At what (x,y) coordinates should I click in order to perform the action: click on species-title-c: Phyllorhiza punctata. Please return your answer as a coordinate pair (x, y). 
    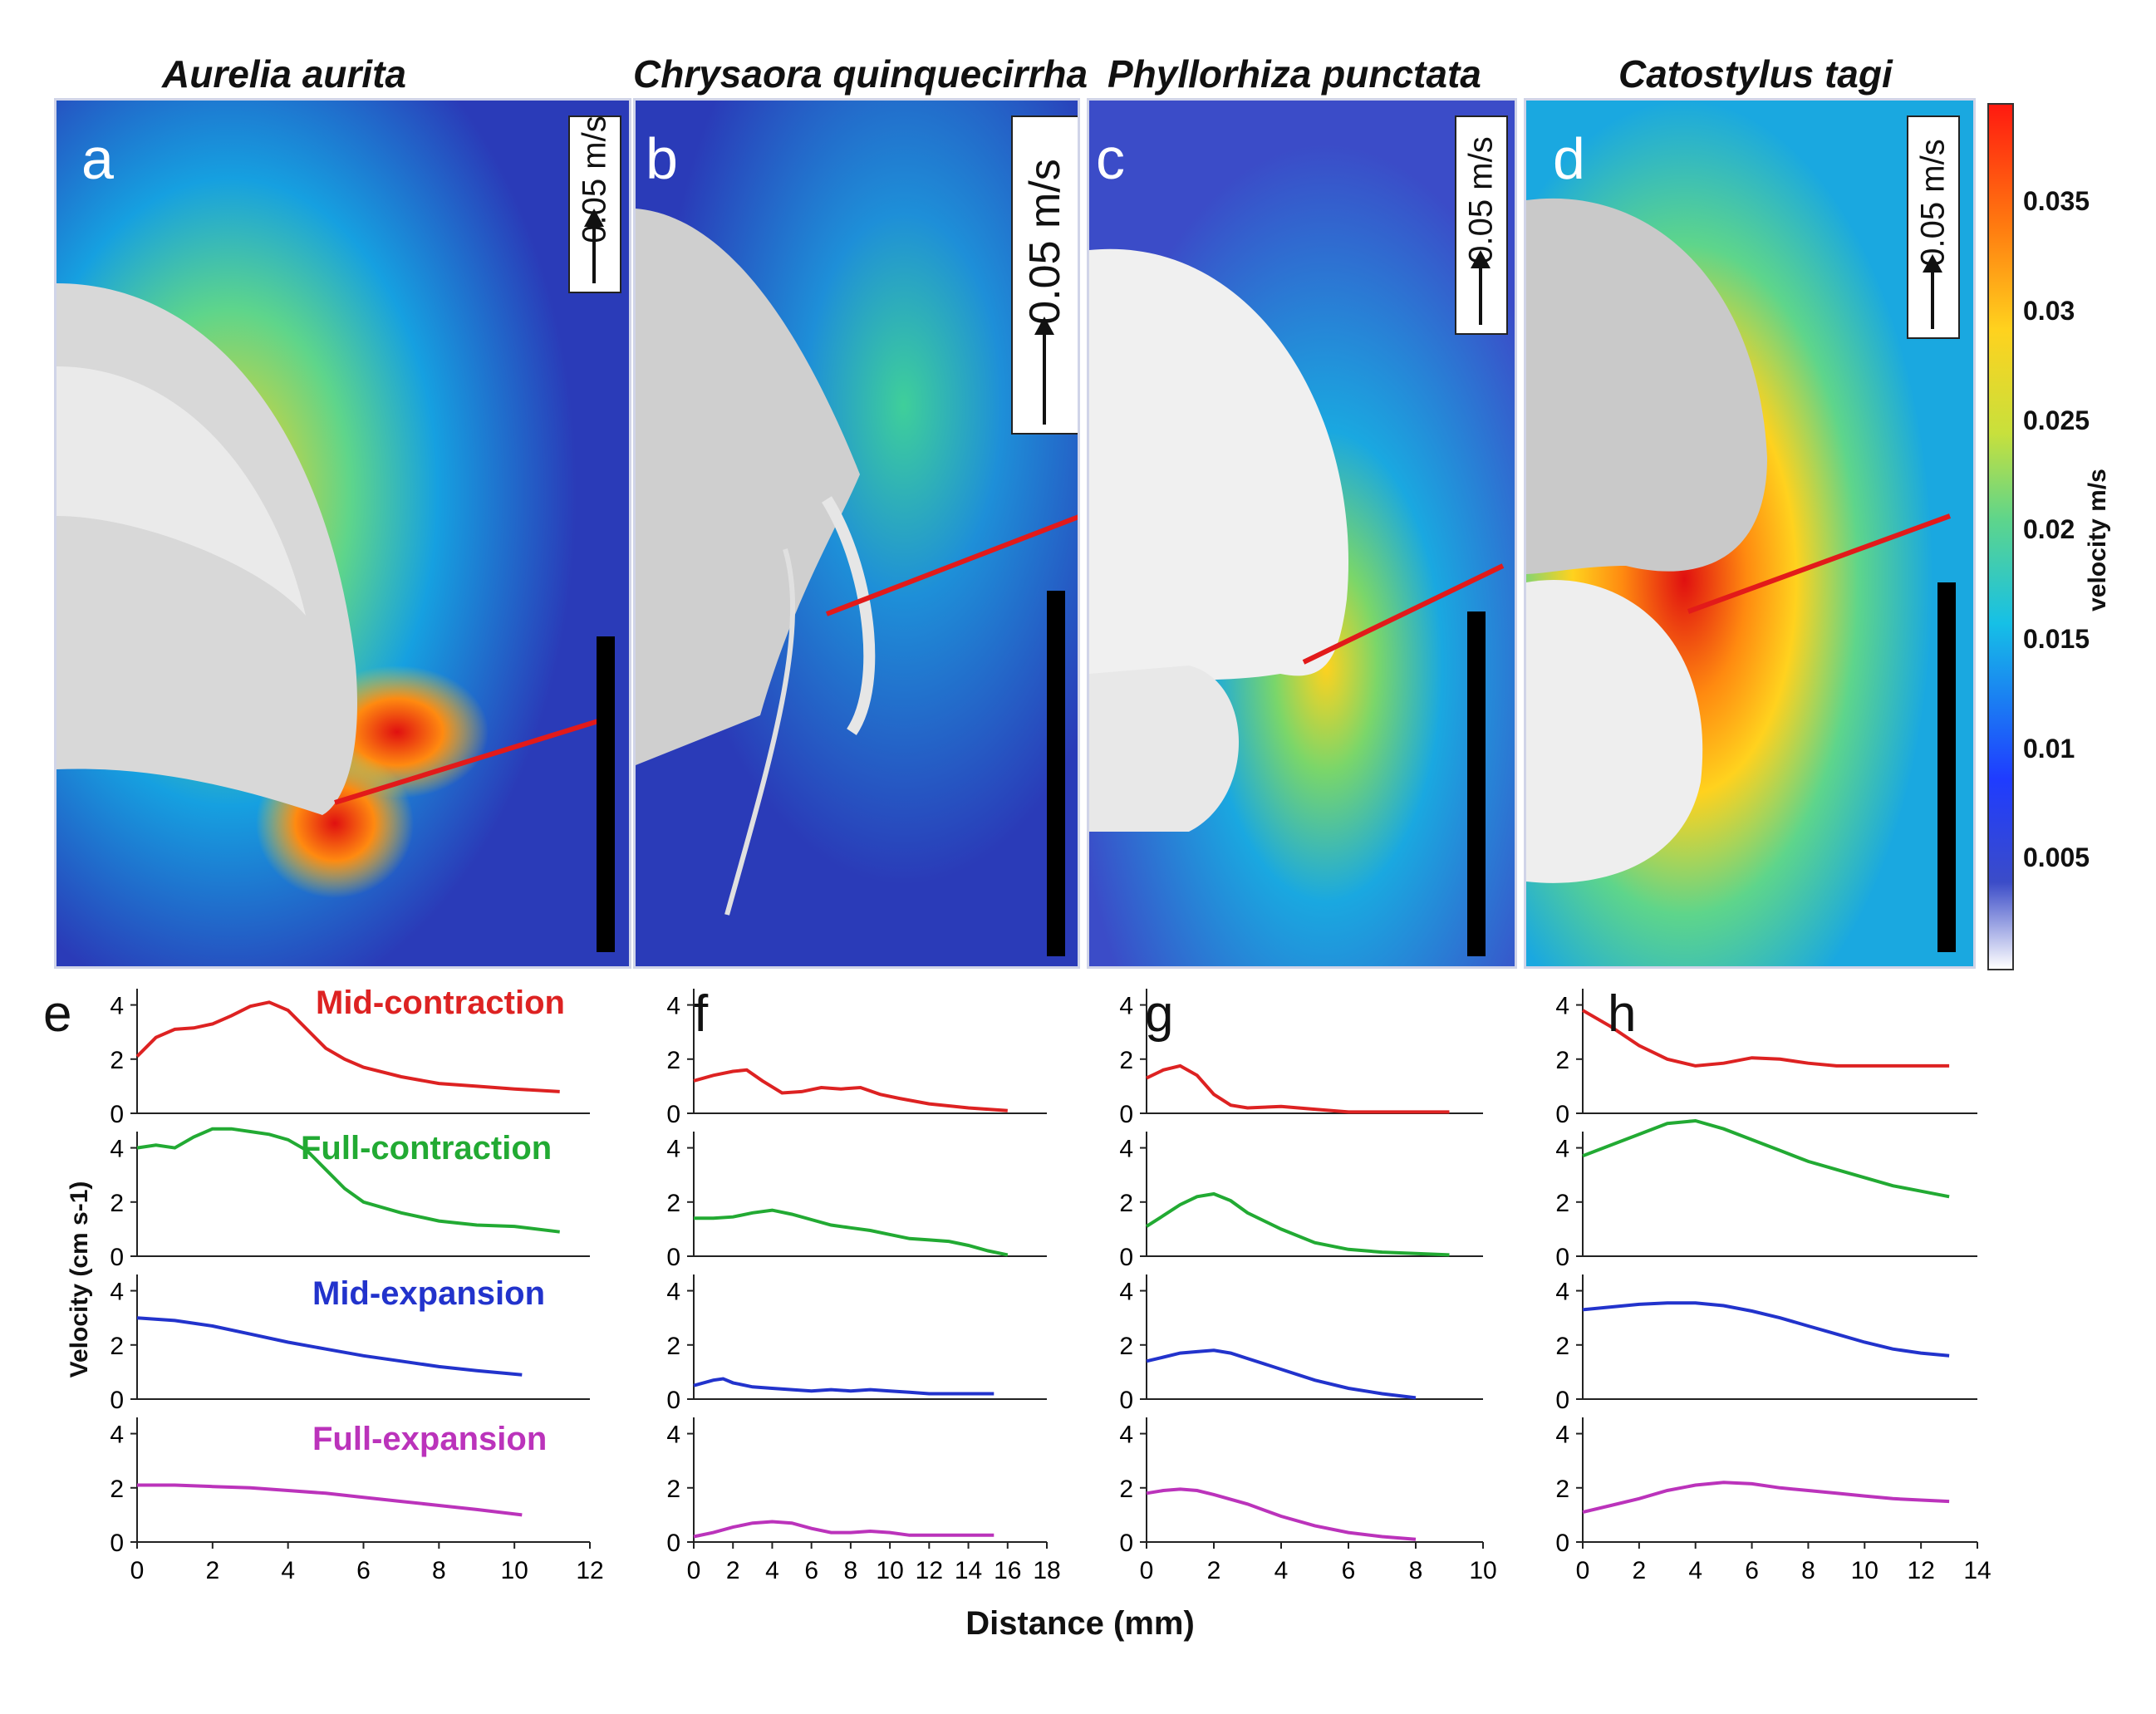
    Looking at the image, I should click on (1294, 74).